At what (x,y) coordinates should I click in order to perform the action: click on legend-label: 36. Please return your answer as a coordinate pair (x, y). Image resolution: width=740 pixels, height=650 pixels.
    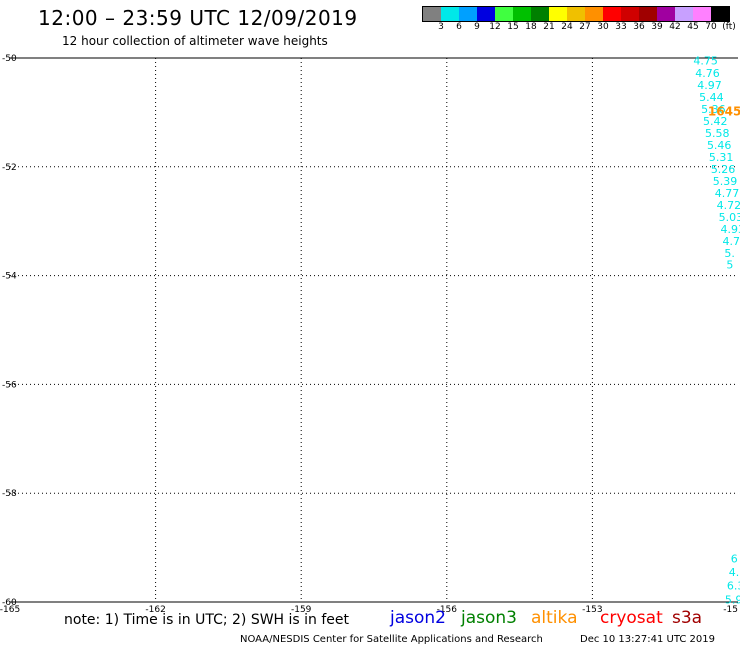
    Looking at the image, I should click on (639, 27).